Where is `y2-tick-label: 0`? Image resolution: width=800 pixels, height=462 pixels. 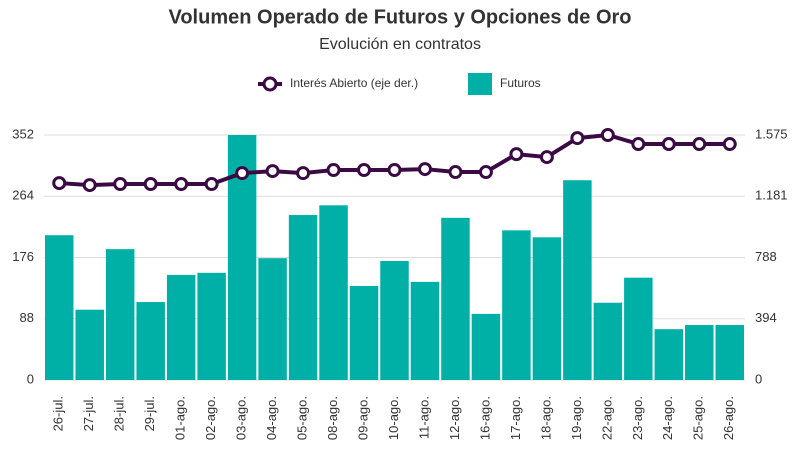 y2-tick-label: 0 is located at coordinates (758, 378).